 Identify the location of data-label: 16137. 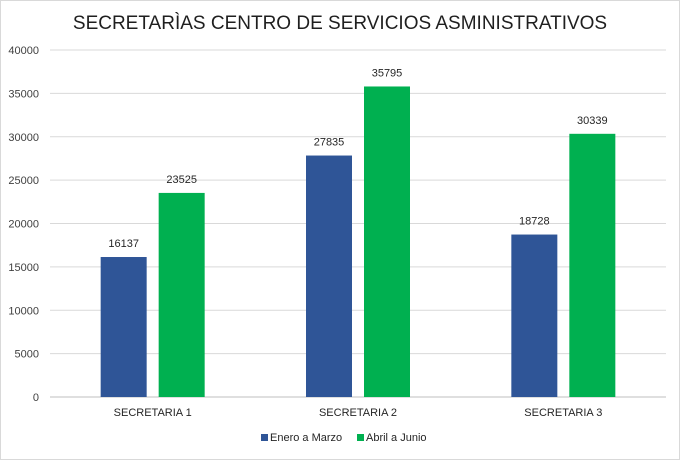
(123, 244).